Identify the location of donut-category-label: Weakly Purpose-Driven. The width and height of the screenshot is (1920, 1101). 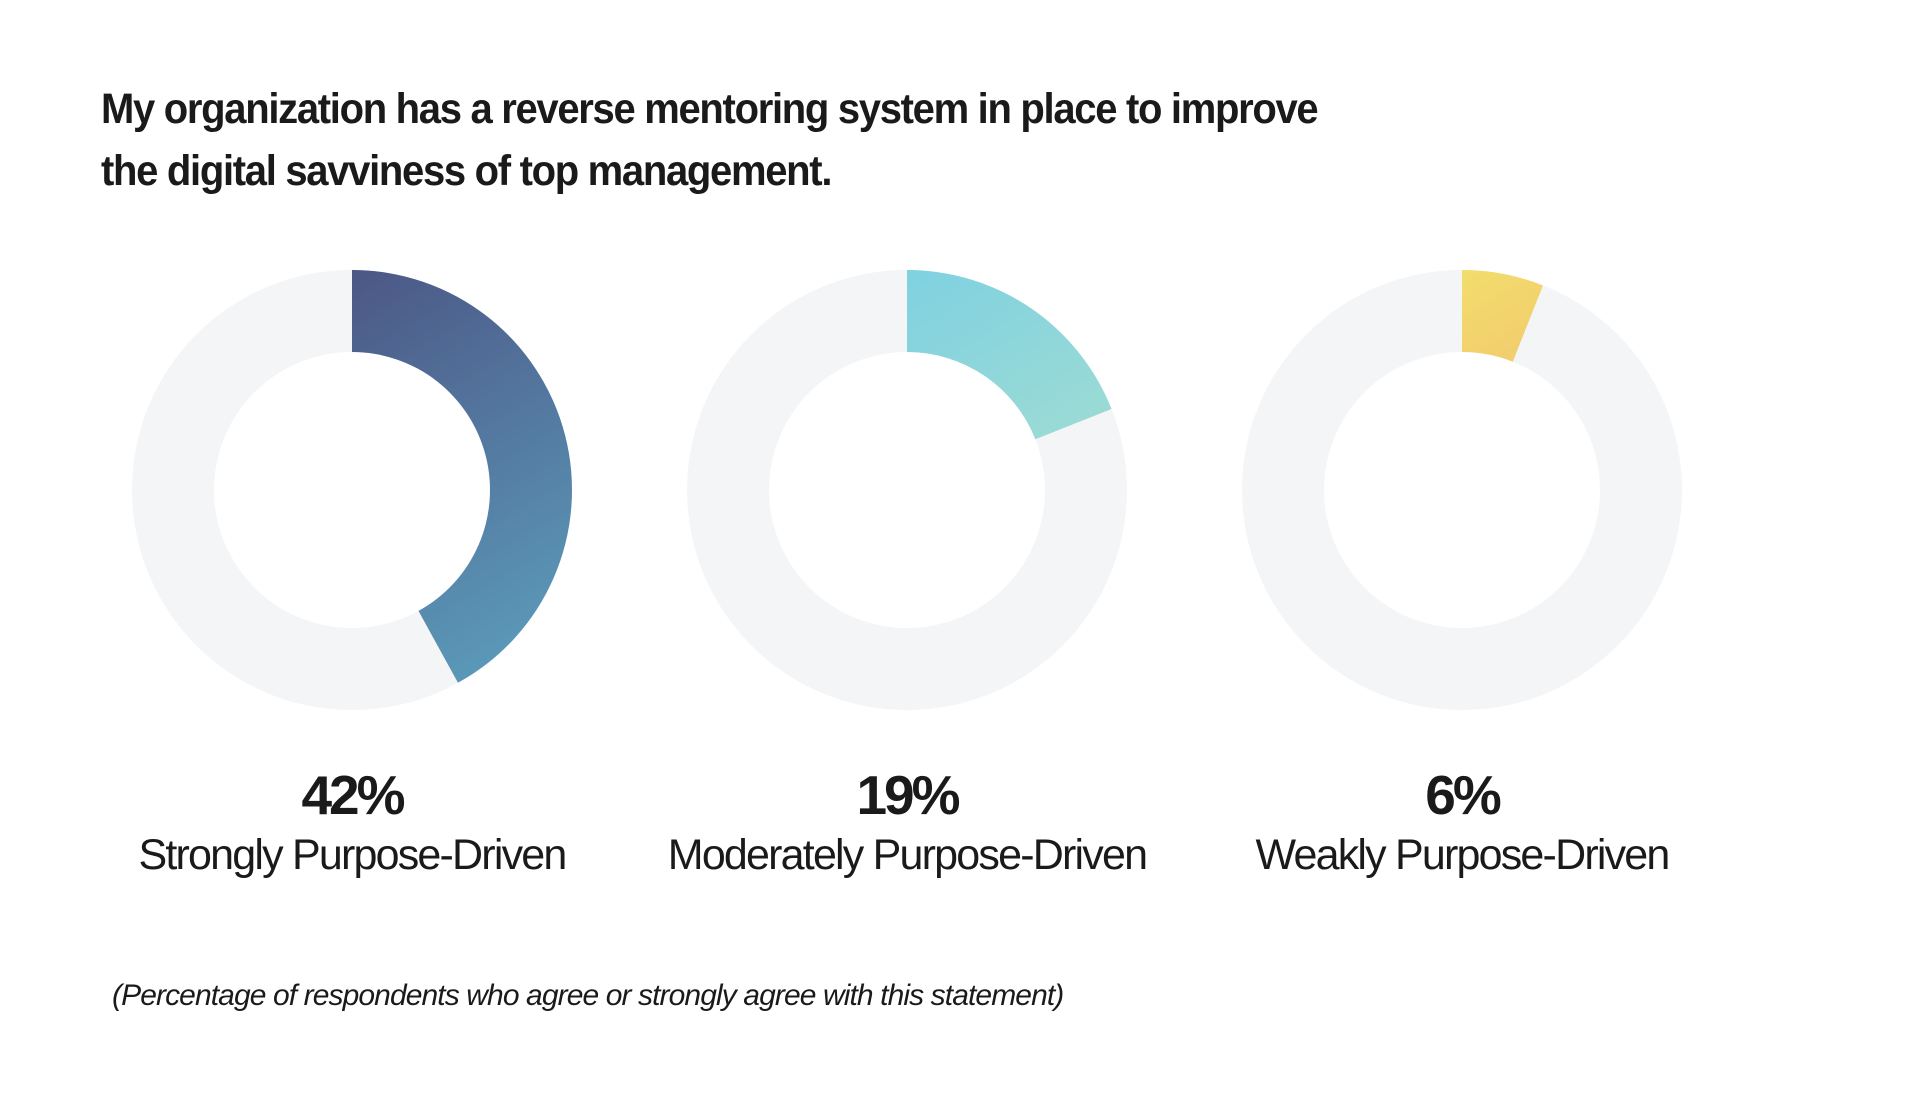
(1462, 855).